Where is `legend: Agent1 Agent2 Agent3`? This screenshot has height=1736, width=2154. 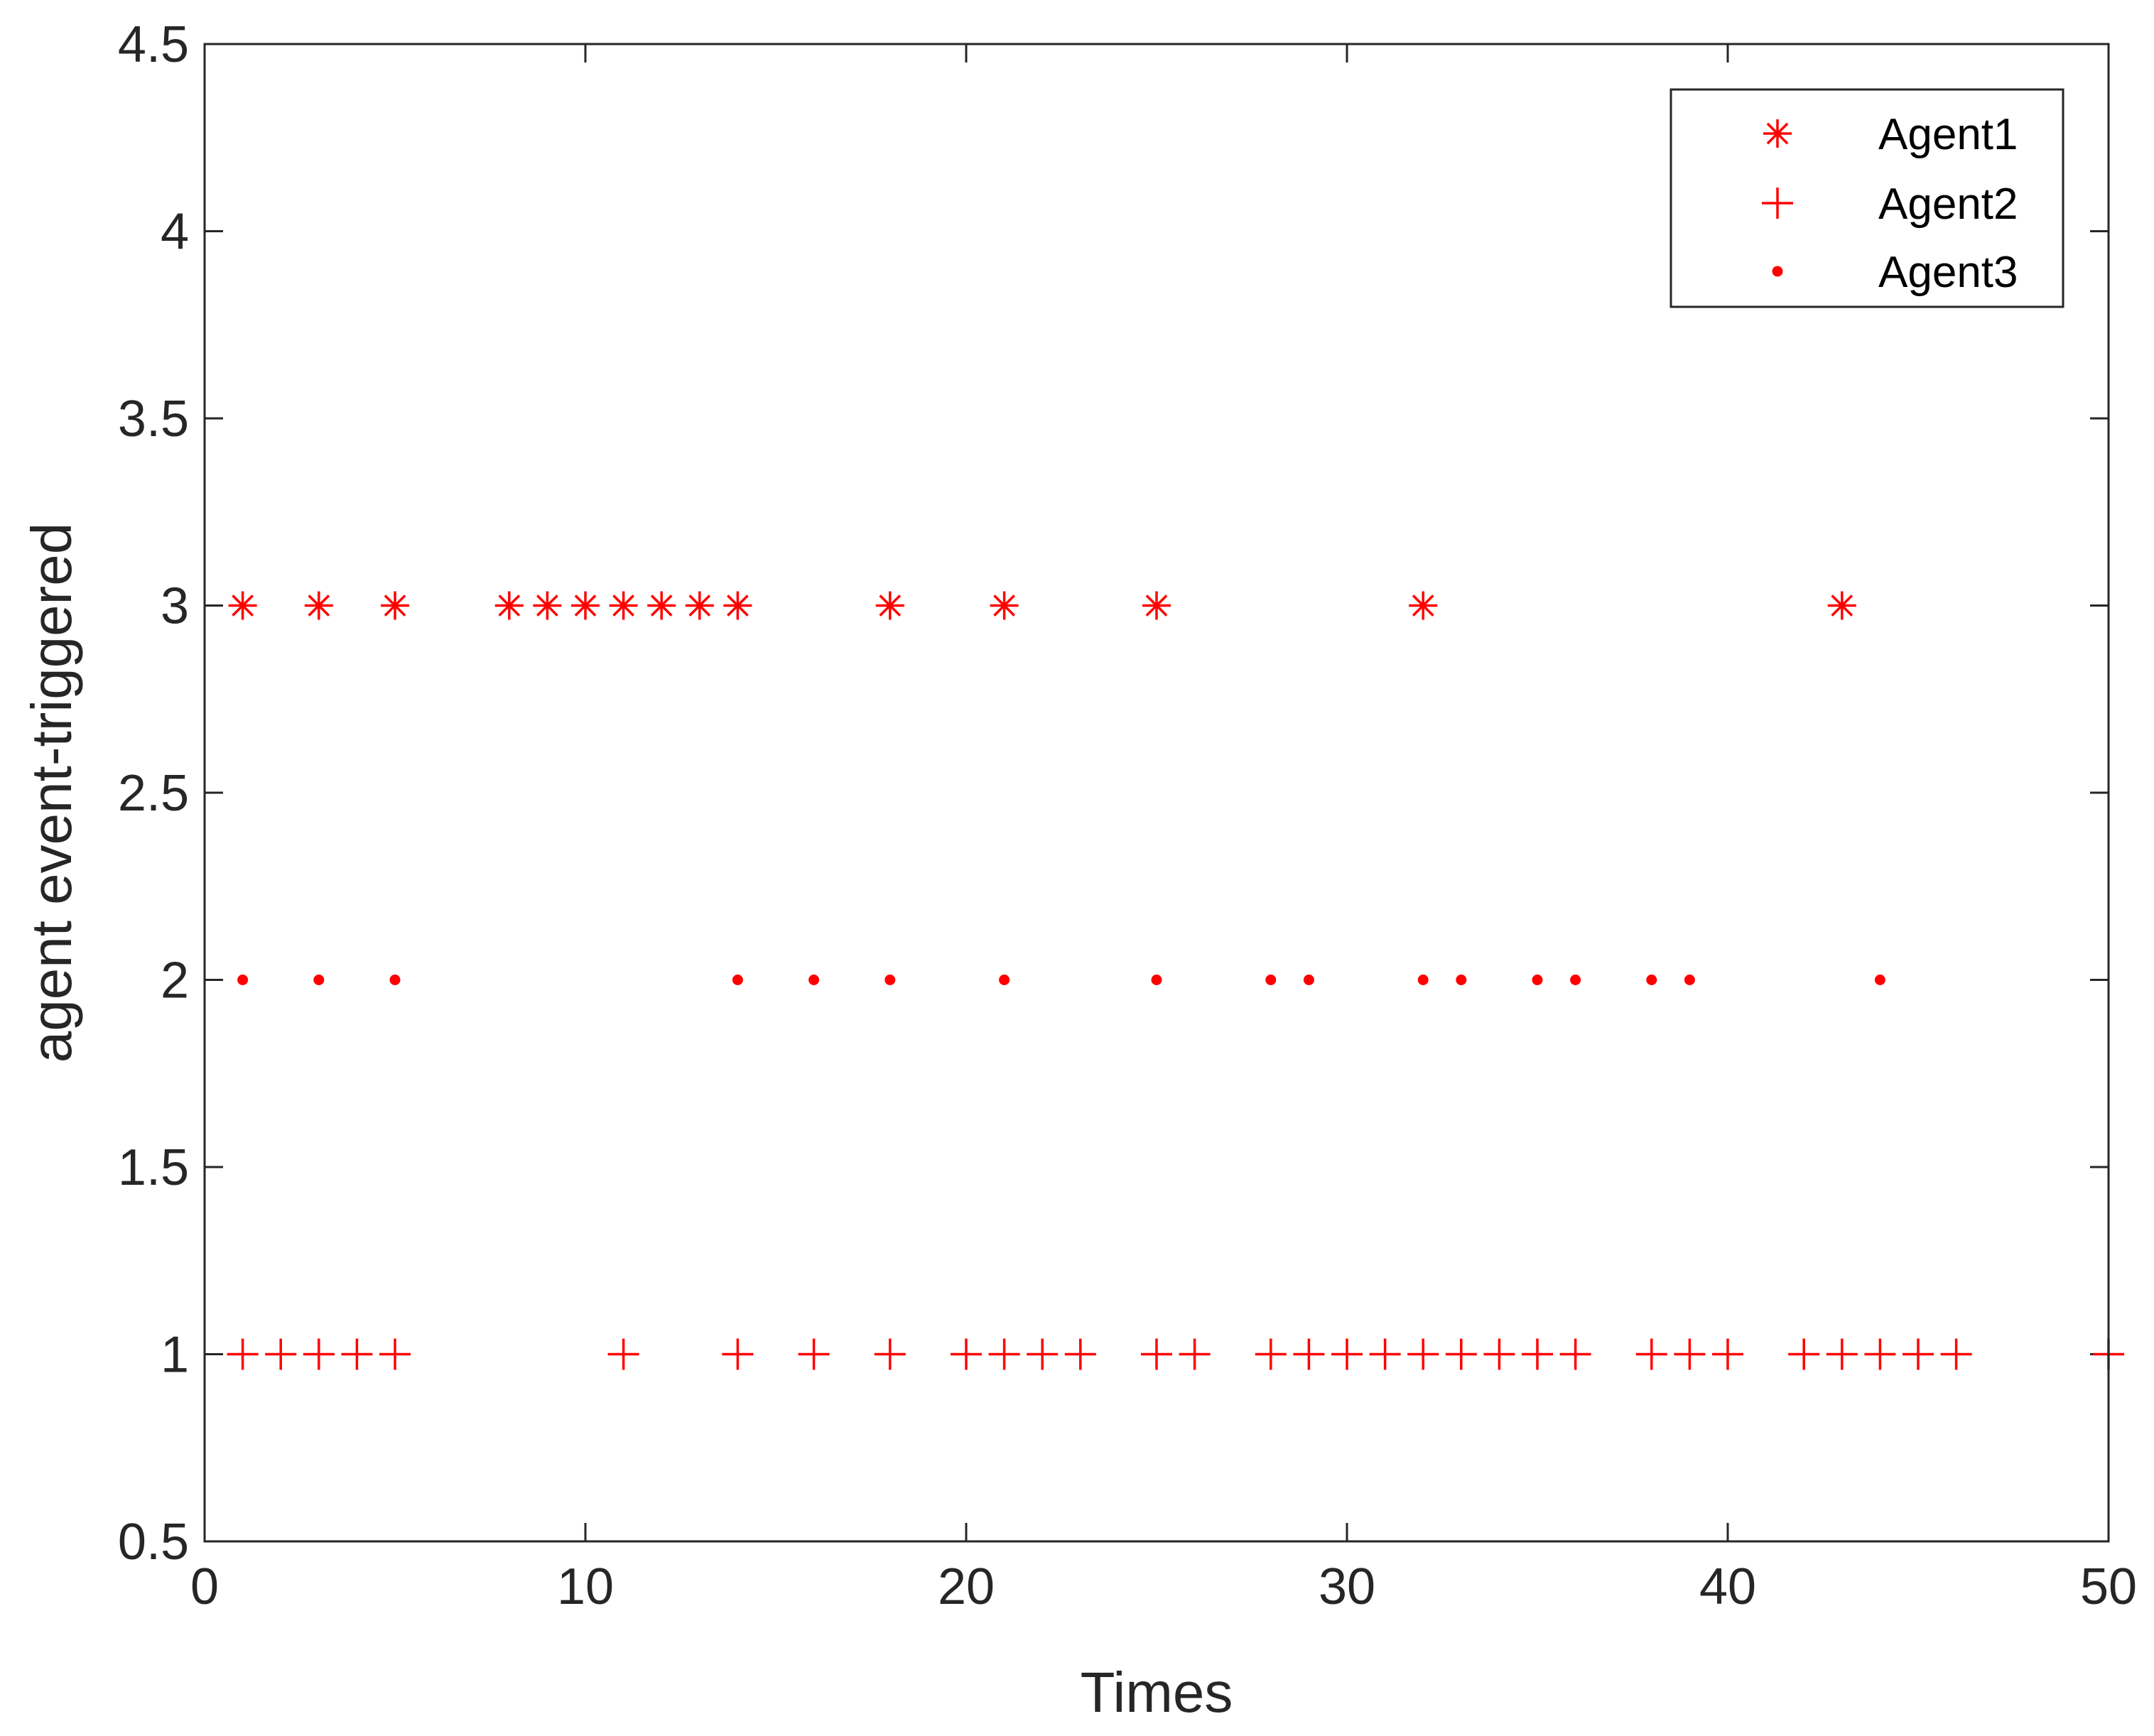
legend: Agent1 Agent2 Agent3 is located at coordinates (1866, 198).